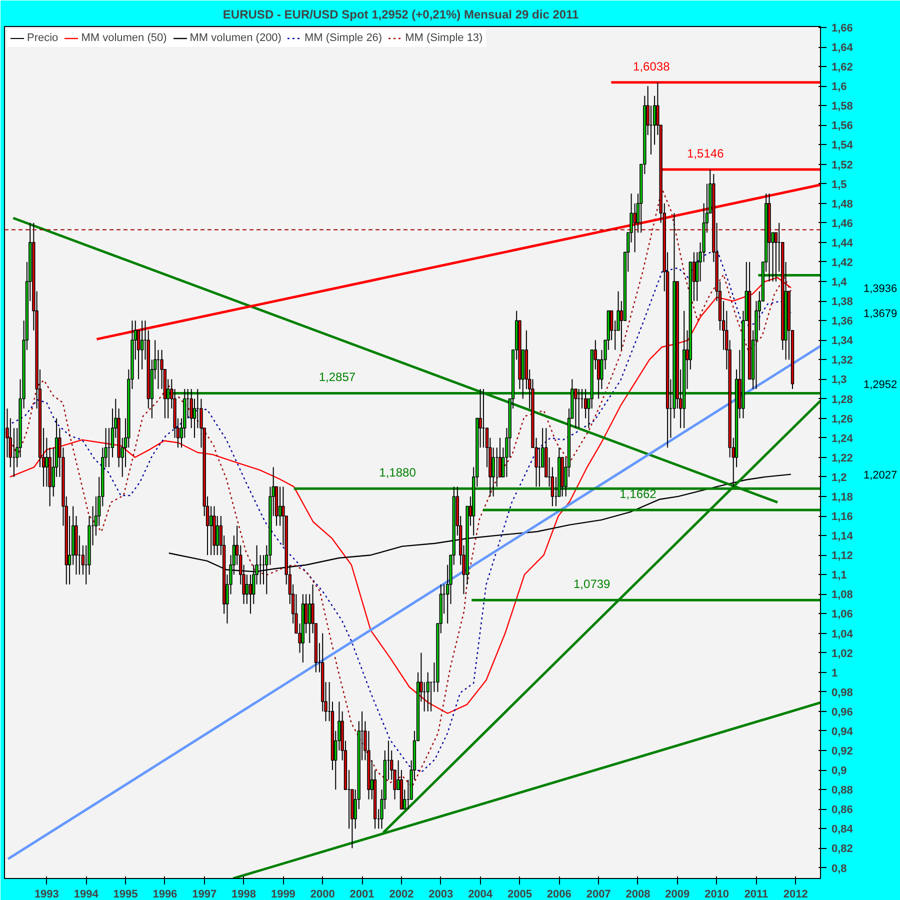 The height and width of the screenshot is (900, 900). What do you see at coordinates (881, 288) in the screenshot?
I see `text: 1,3936` at bounding box center [881, 288].